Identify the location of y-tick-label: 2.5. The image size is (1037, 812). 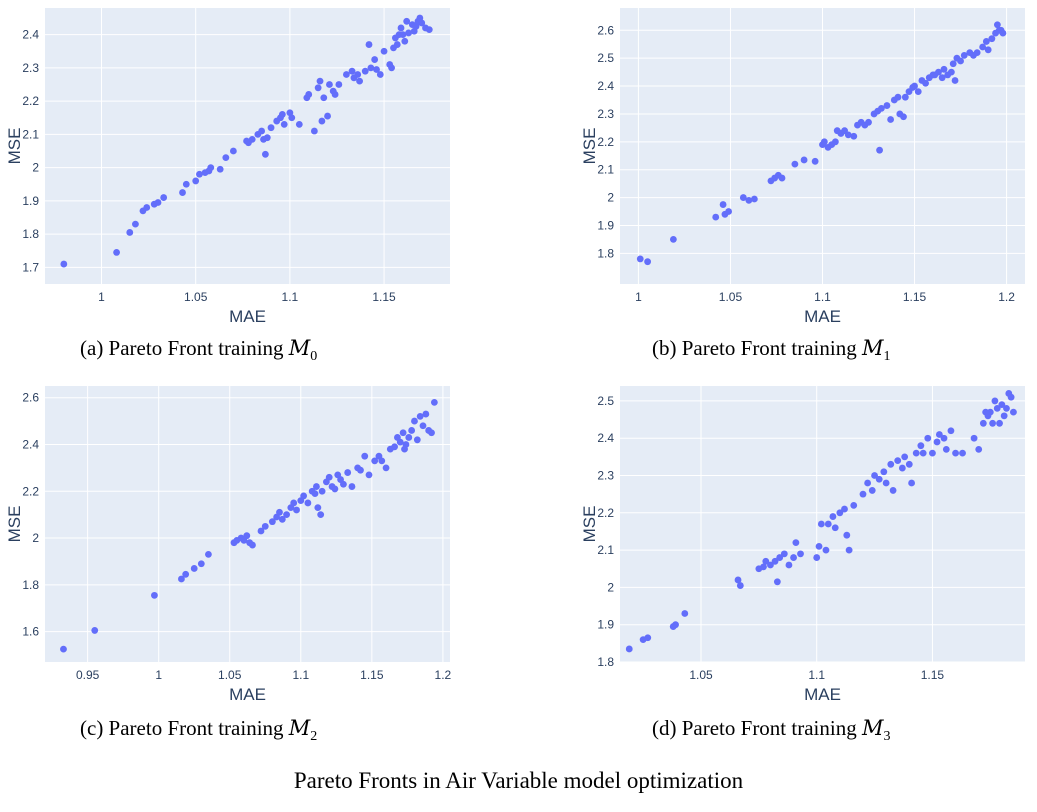
(605, 58).